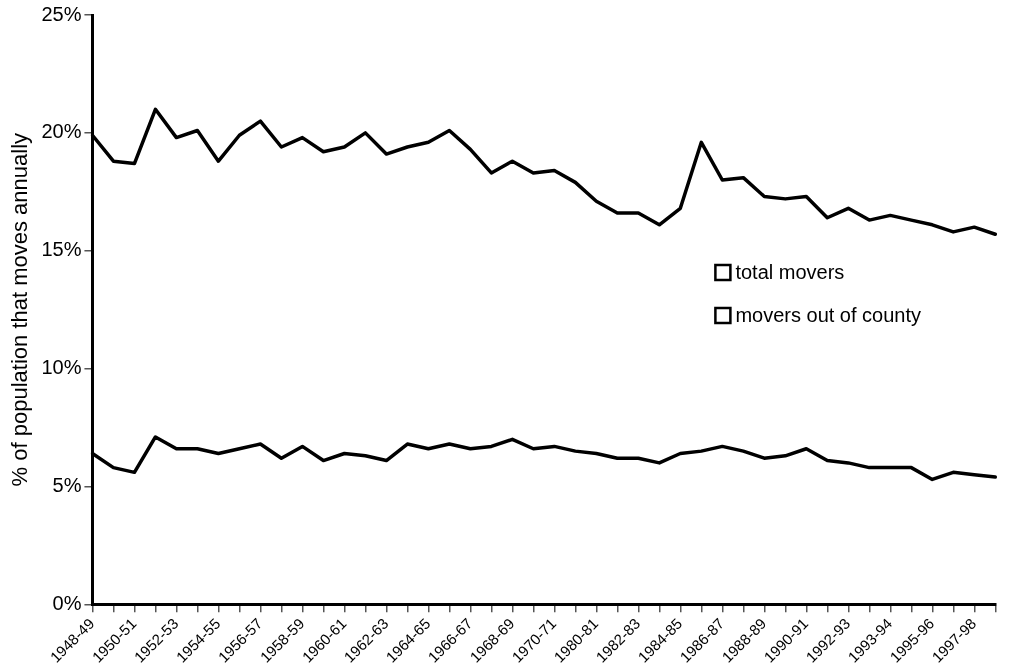 Image resolution: width=1011 pixels, height=670 pixels. What do you see at coordinates (67, 602) in the screenshot?
I see `y-tick-label: 0%` at bounding box center [67, 602].